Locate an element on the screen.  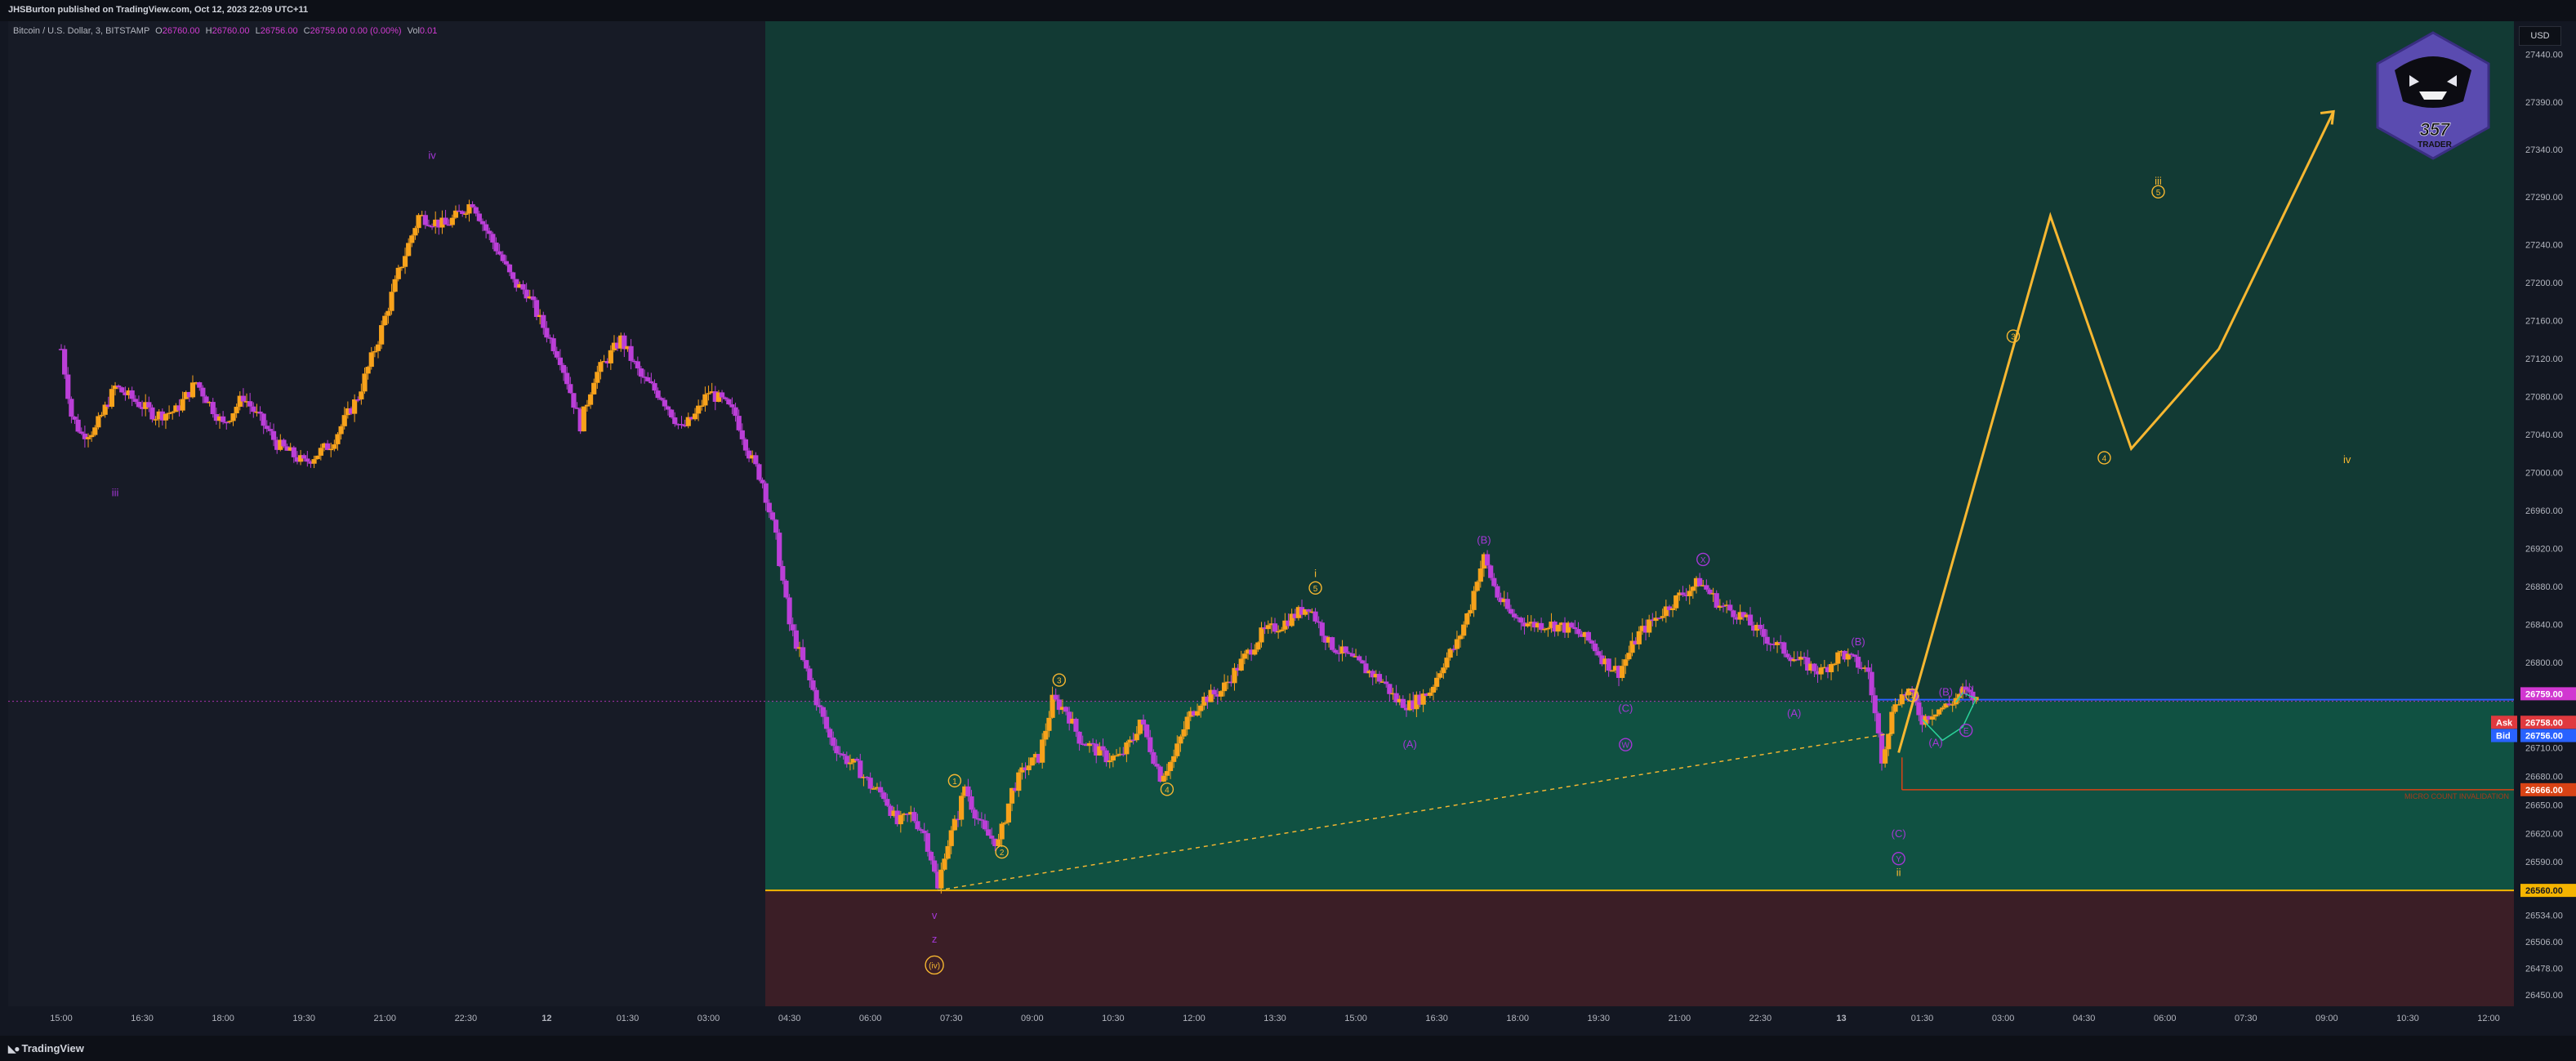
time-tick: 13 is located at coordinates (1841, 1018).